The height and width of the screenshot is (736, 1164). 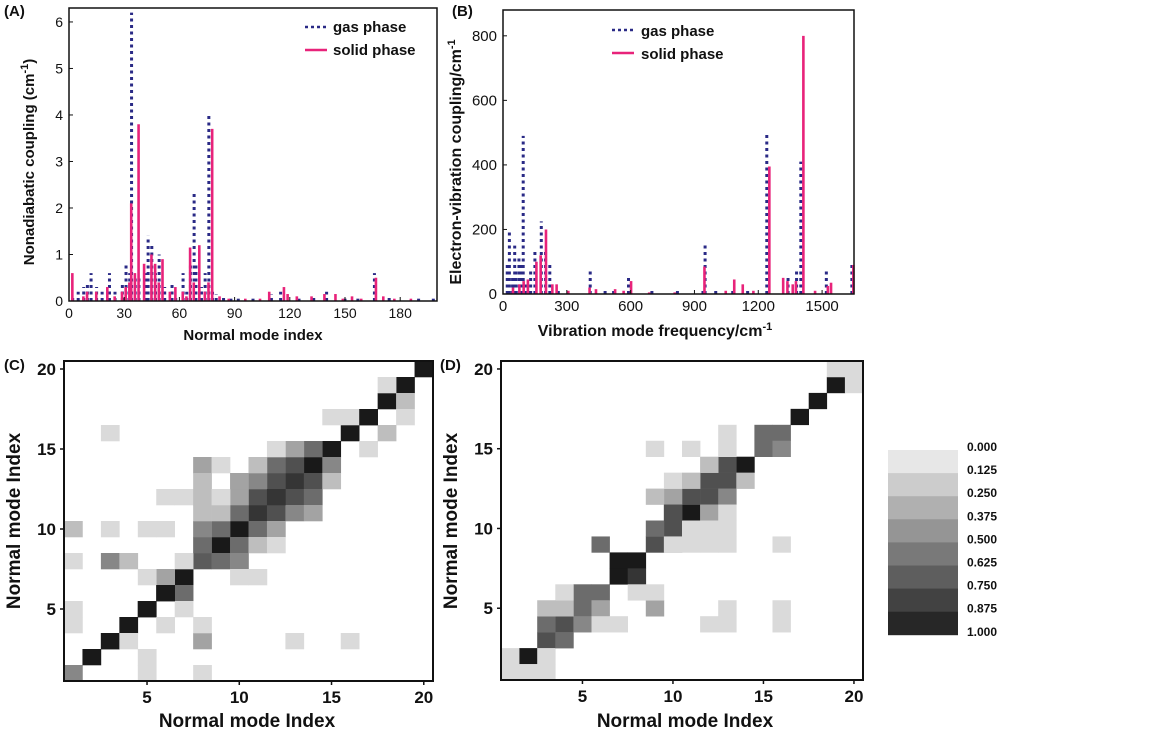 What do you see at coordinates (235, 313) in the screenshot?
I see `panel-a-x-tick-label: 90` at bounding box center [235, 313].